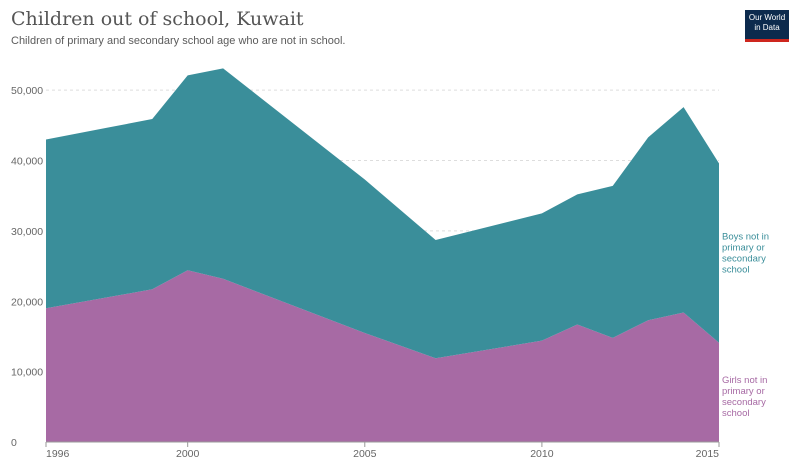 The image size is (800, 466). What do you see at coordinates (542, 454) in the screenshot?
I see `x-tick-label: 2010` at bounding box center [542, 454].